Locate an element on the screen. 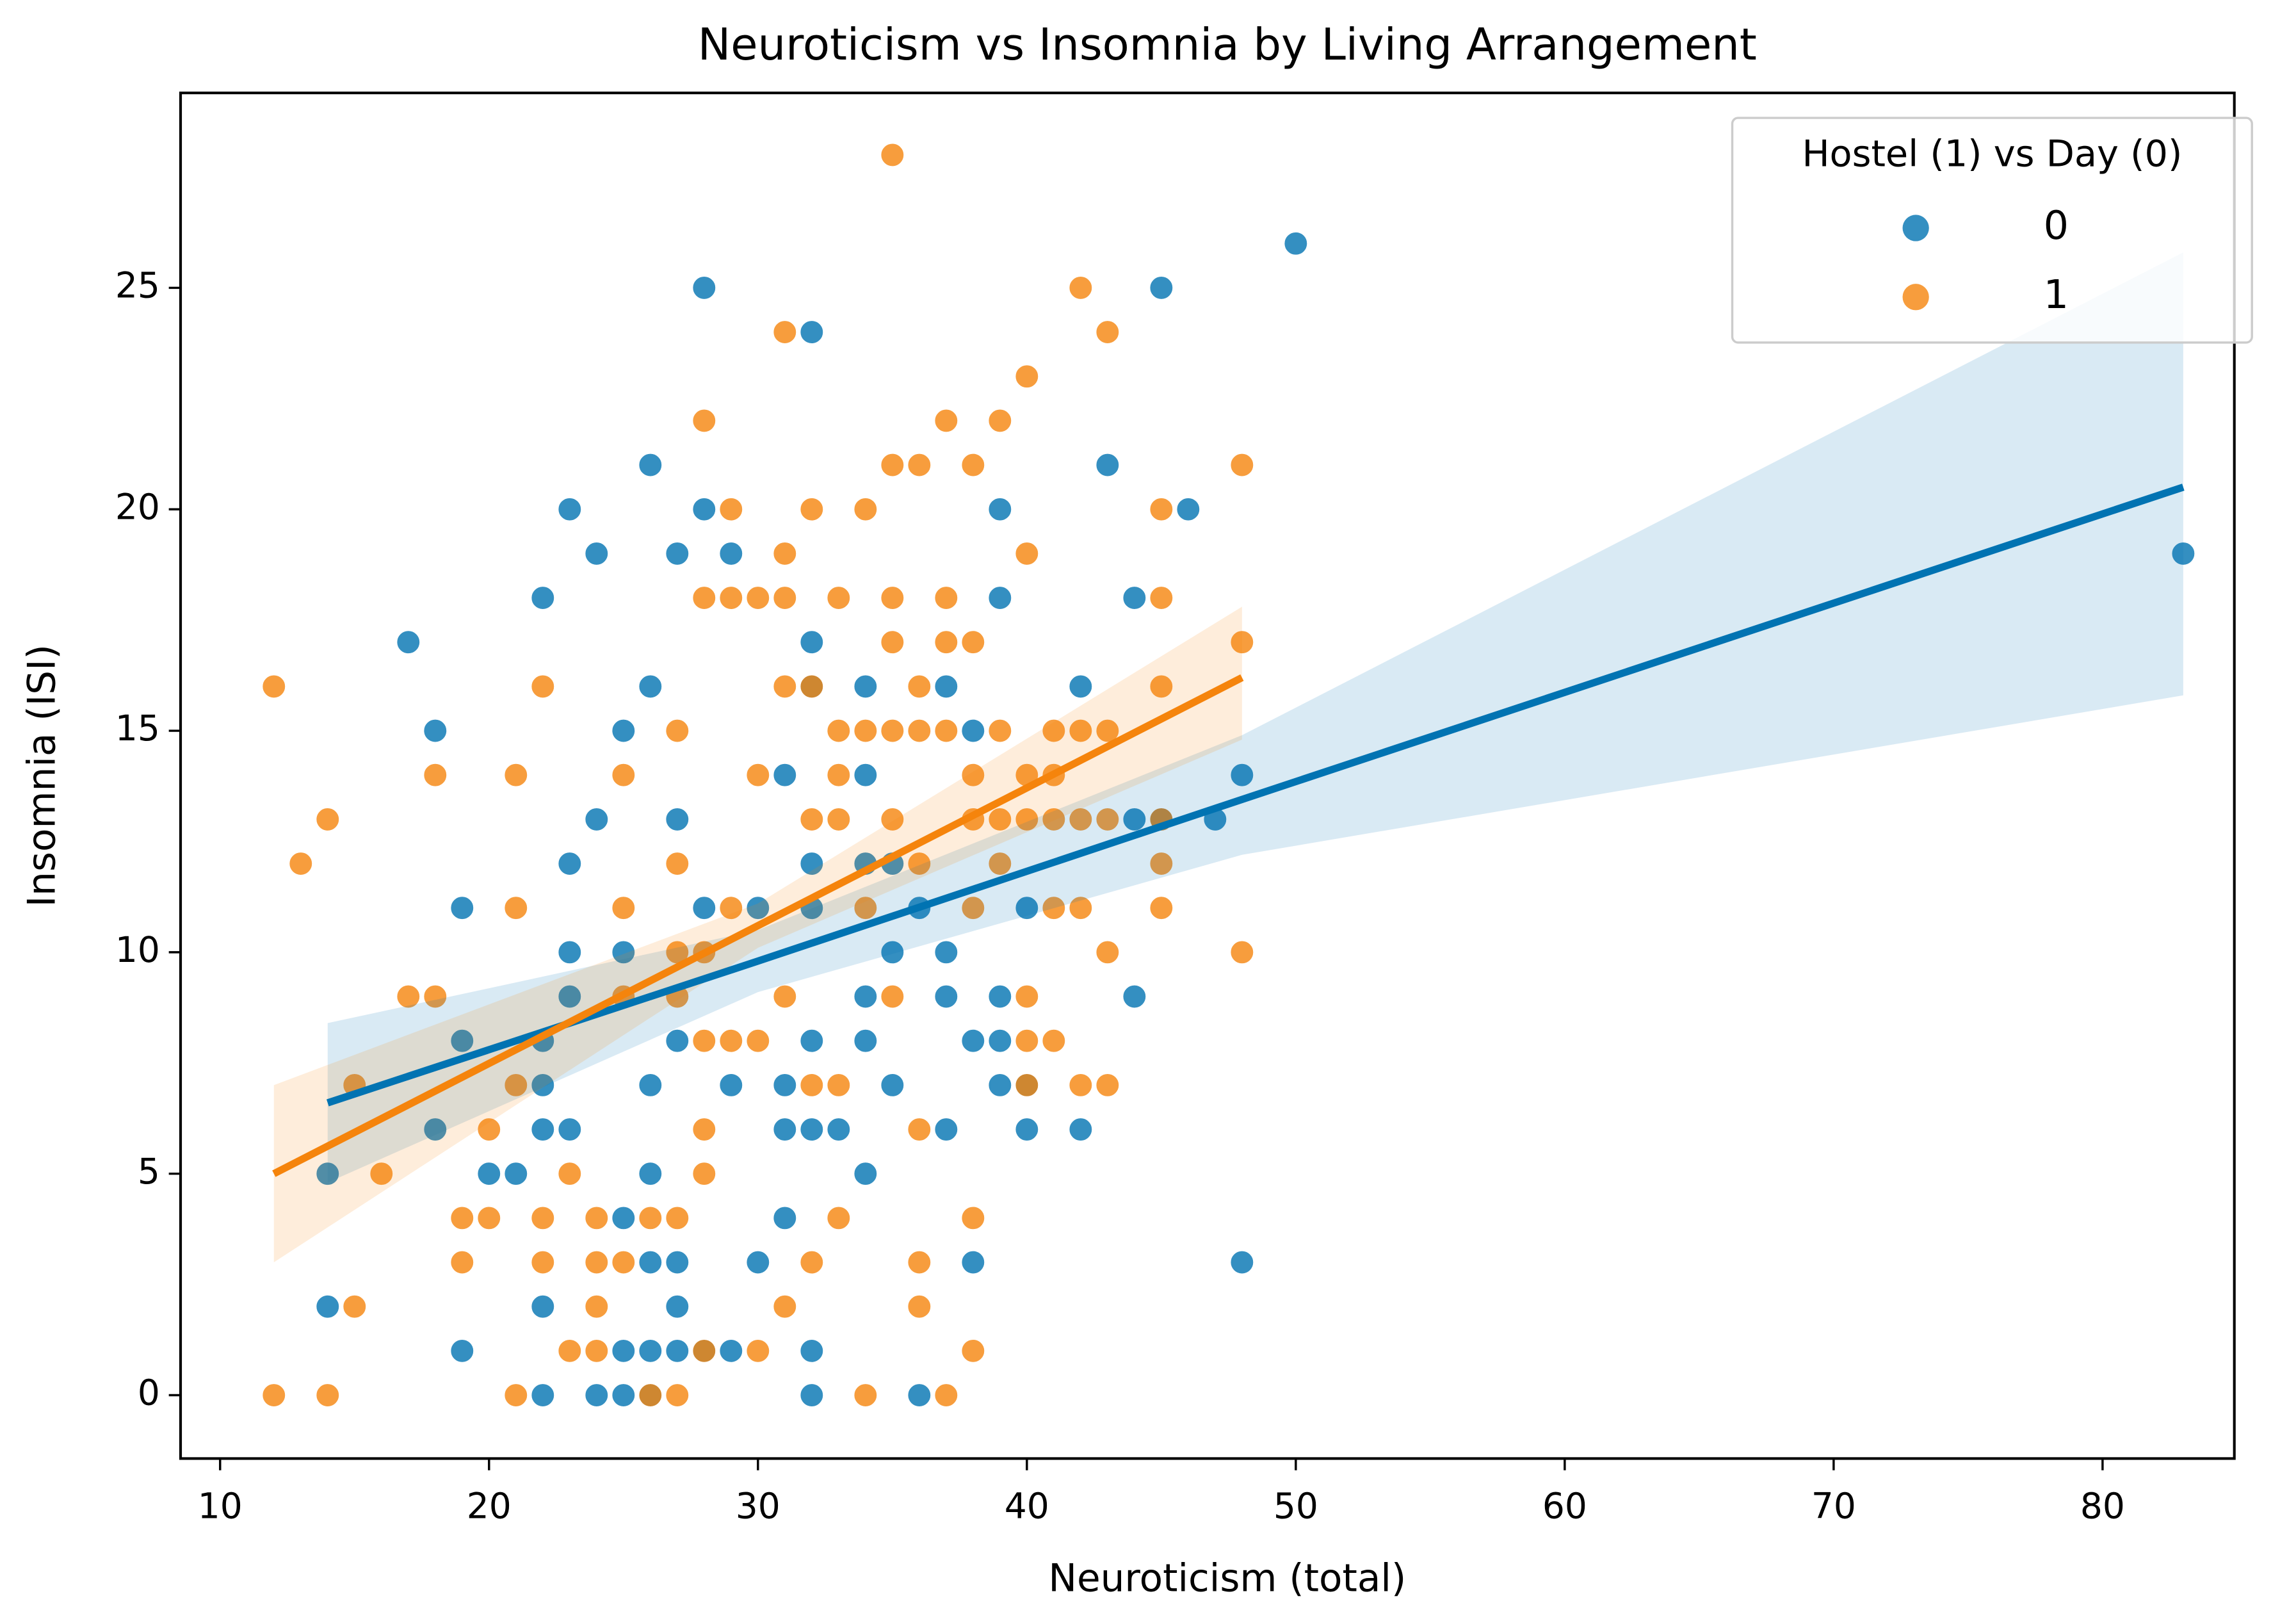 The width and height of the screenshot is (2296, 1619). x-tick-label: 60 is located at coordinates (1564, 1507).